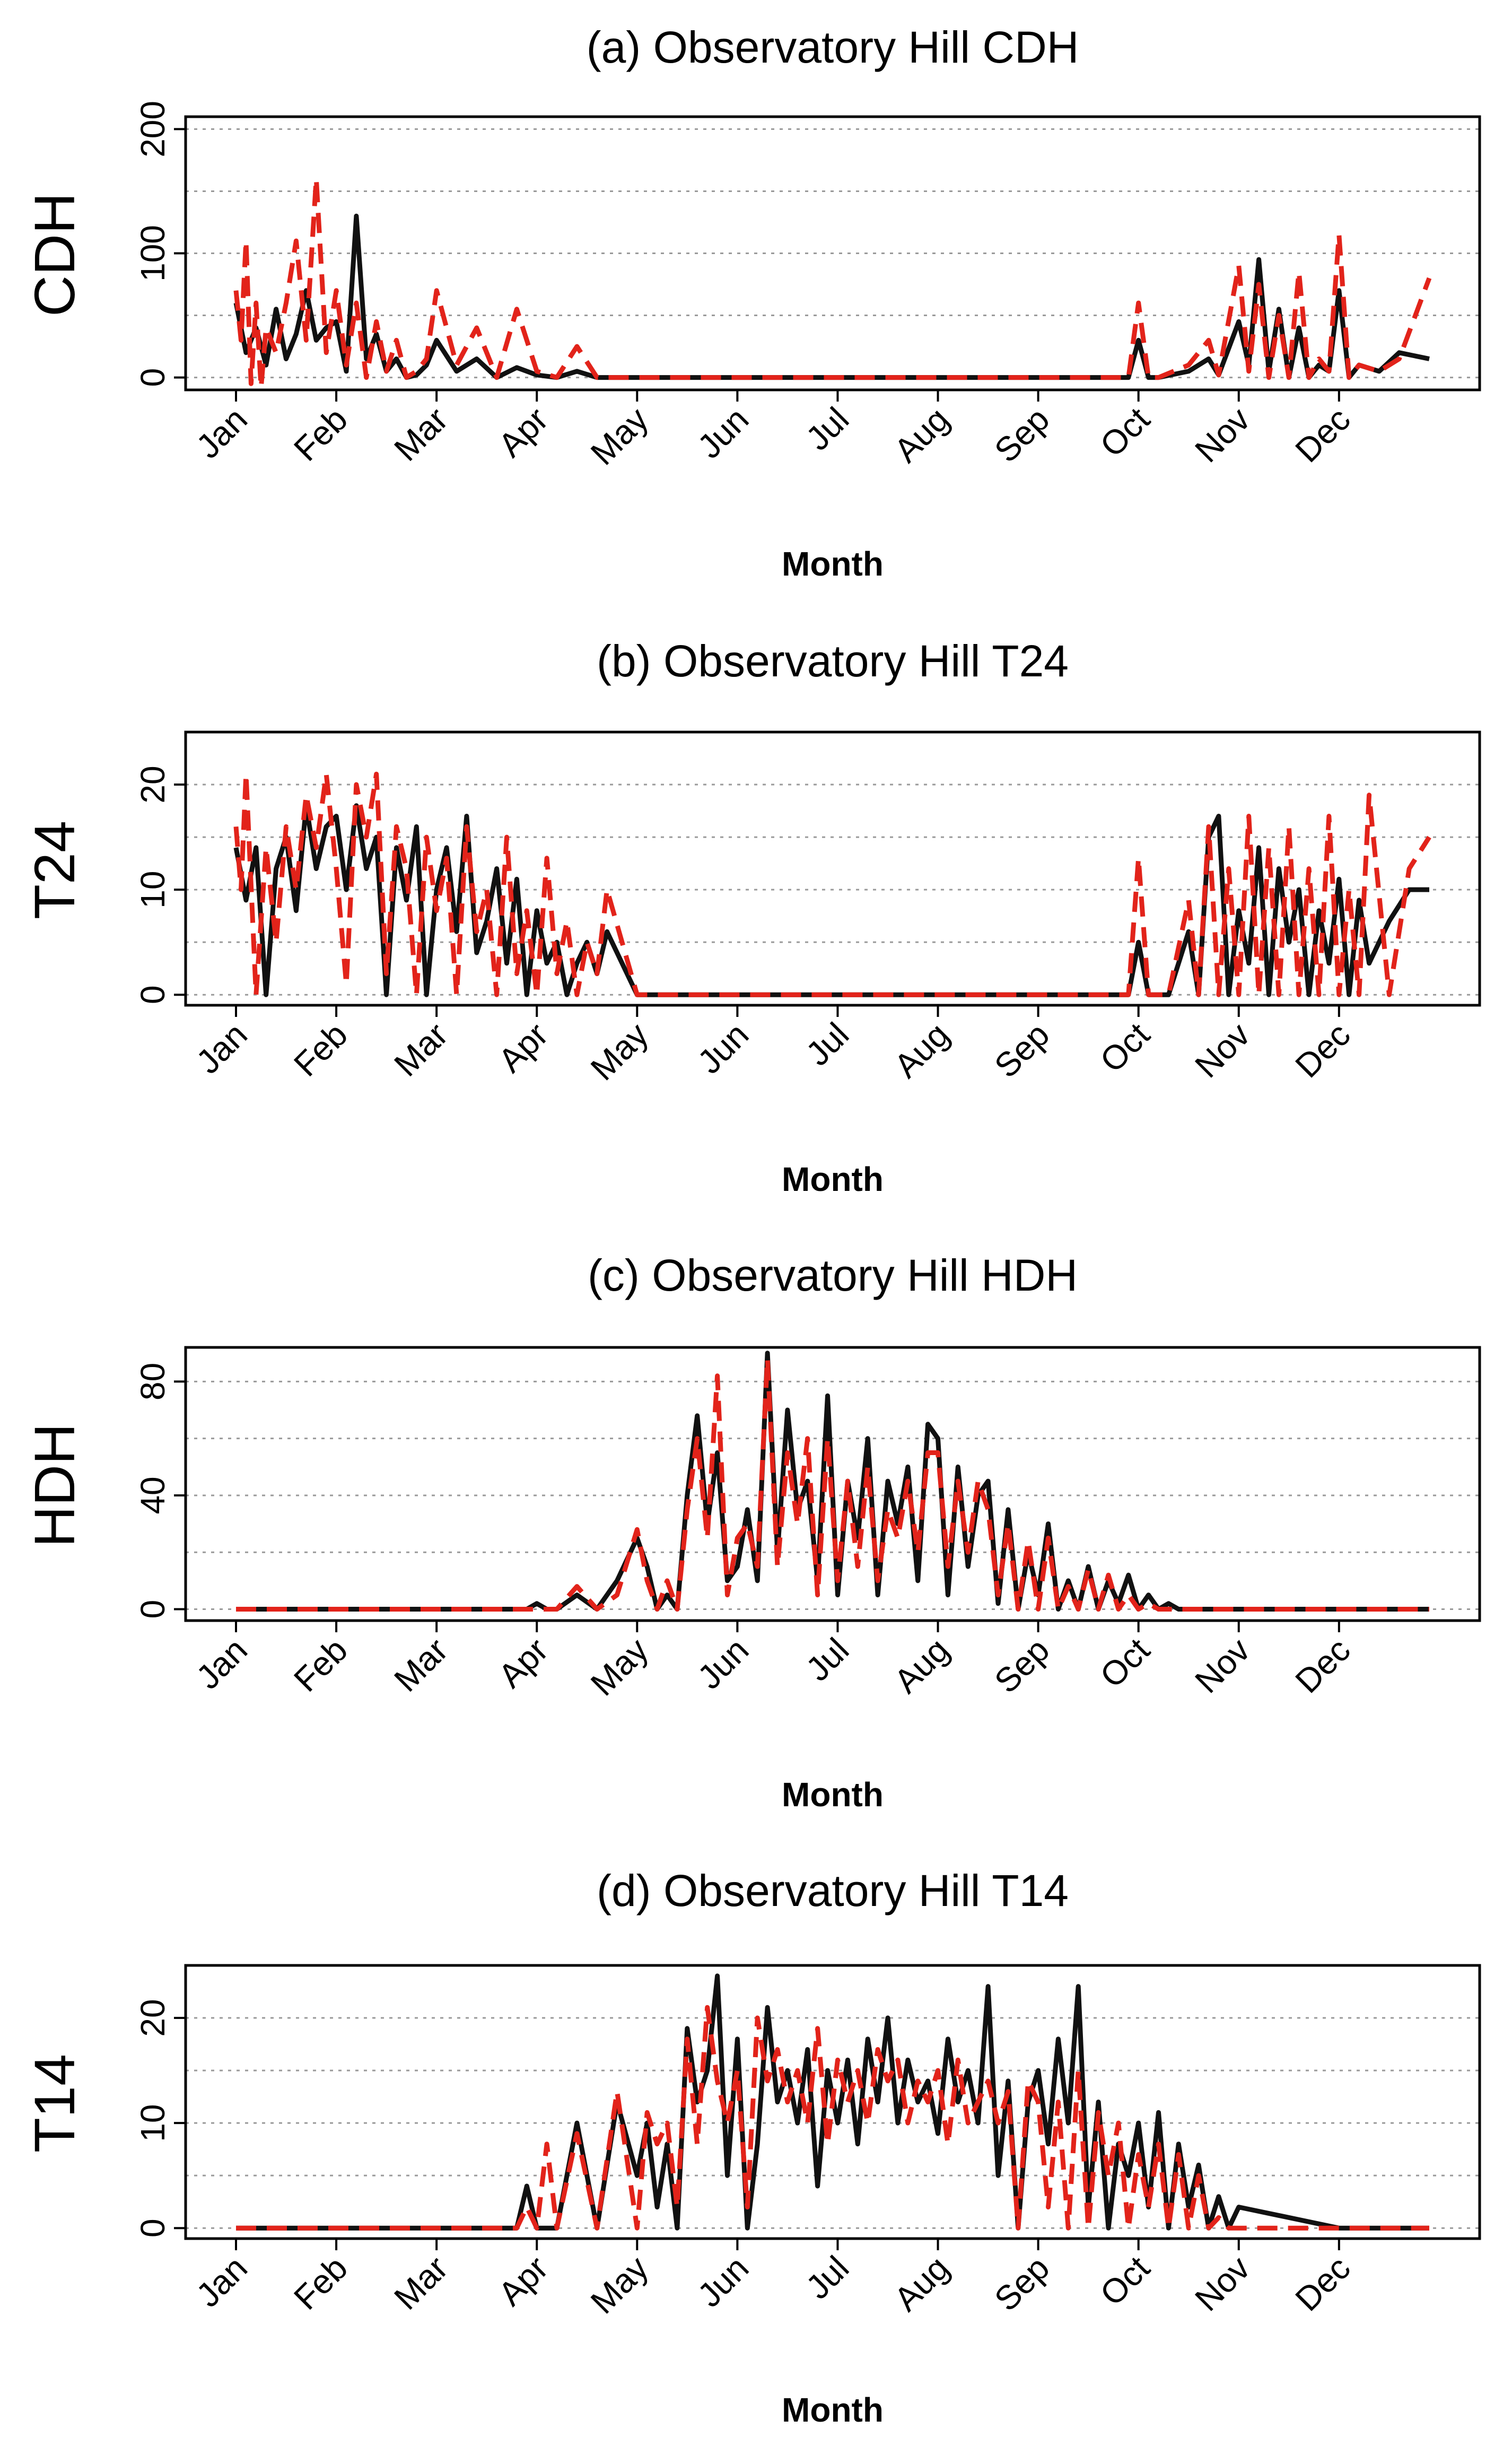  I want to click on panel-b-ytick-label-1: 10, so click(153, 890).